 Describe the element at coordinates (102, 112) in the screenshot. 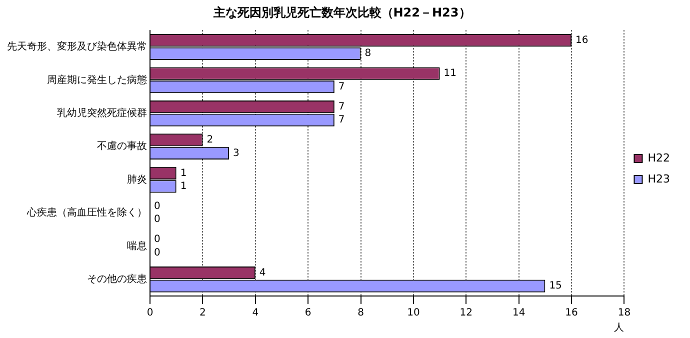

I see `y-tick-label: 乳幼児突然死症候群` at that location.